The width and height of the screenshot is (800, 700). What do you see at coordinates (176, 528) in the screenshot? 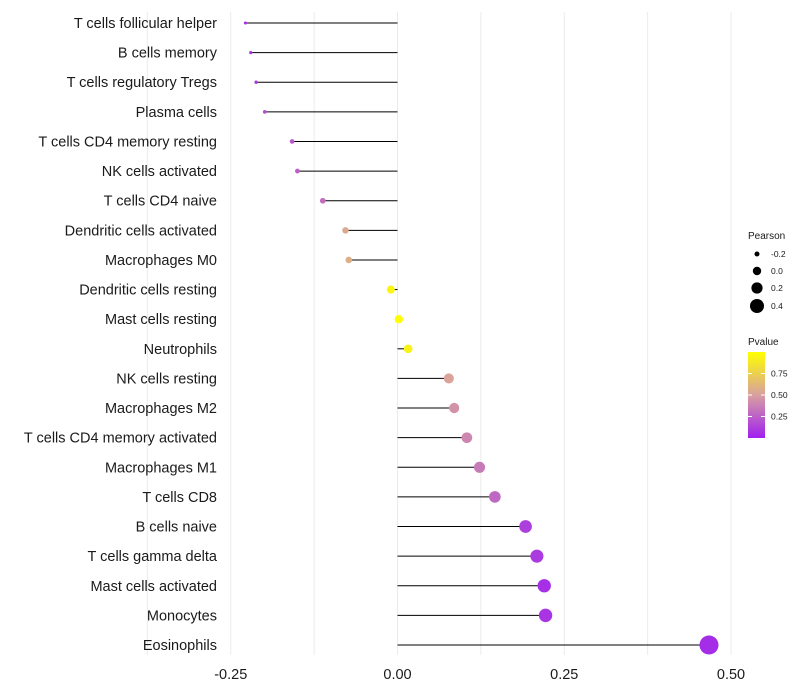
I see `category-label: B cells naive` at bounding box center [176, 528].